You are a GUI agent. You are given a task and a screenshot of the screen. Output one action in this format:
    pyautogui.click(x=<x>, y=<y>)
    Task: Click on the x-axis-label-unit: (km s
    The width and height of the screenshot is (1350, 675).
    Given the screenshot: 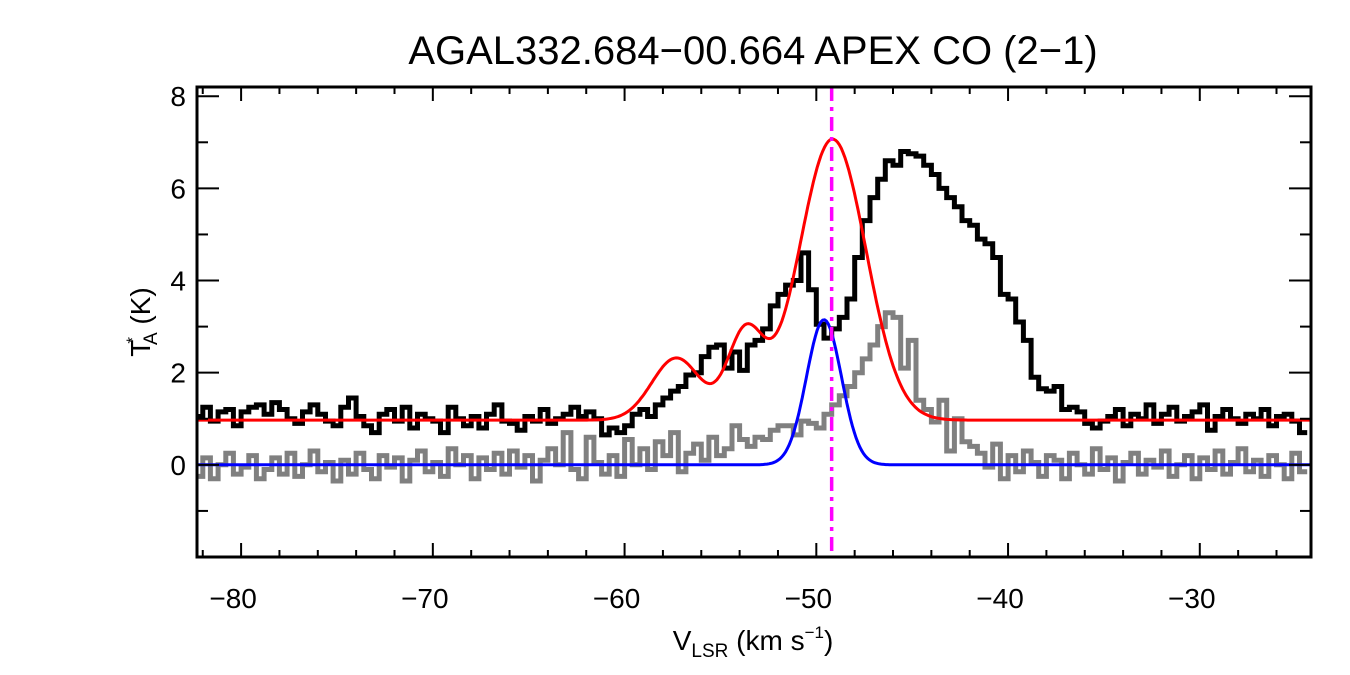 What is the action you would take?
    pyautogui.click(x=766, y=640)
    